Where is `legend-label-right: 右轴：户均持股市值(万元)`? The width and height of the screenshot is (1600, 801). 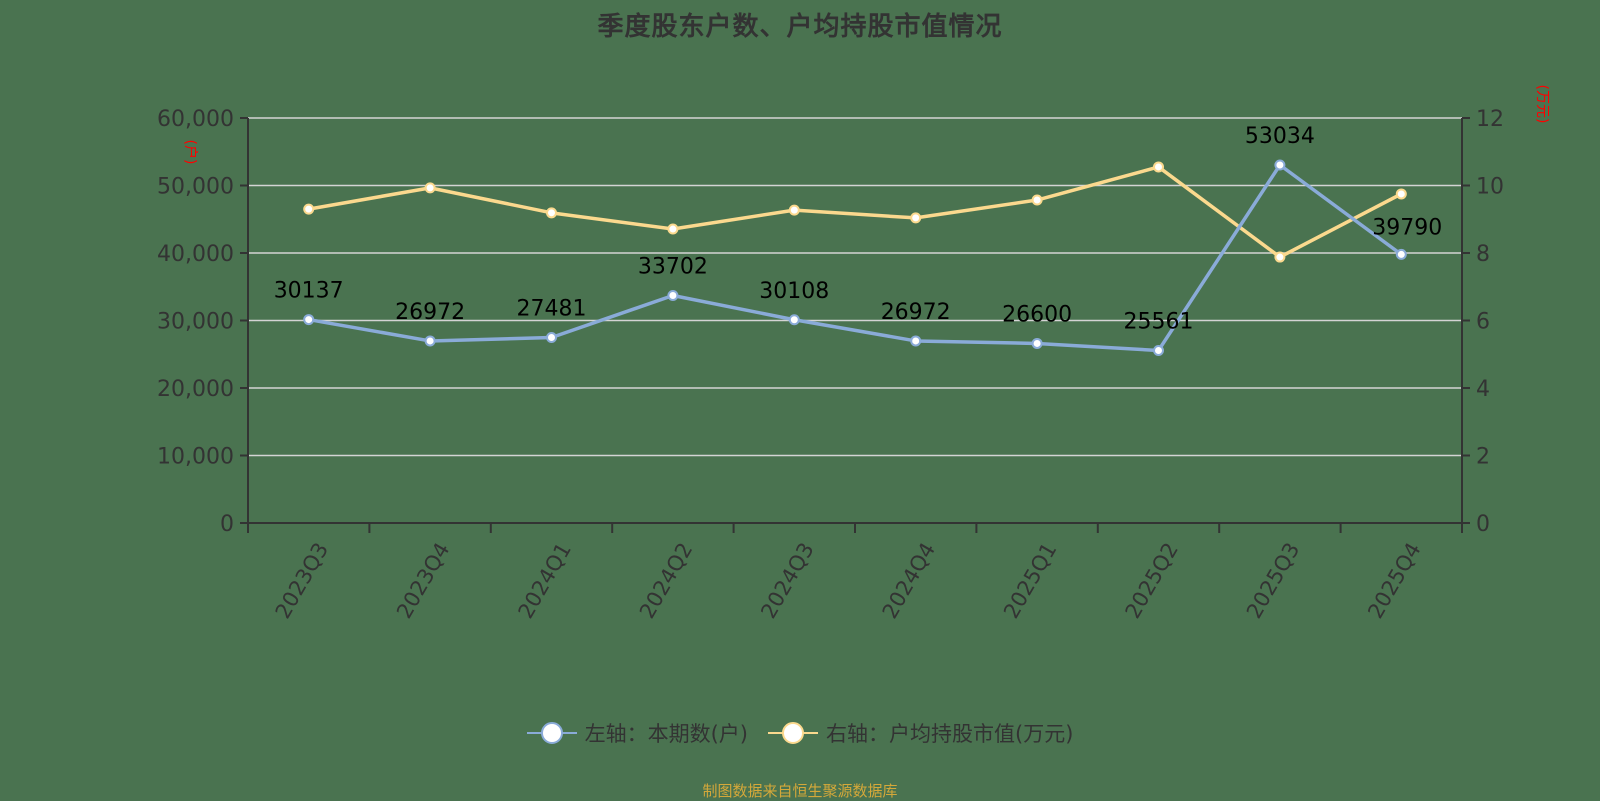 legend-label-right: 右轴：户均持股市值(万元) is located at coordinates (950, 734).